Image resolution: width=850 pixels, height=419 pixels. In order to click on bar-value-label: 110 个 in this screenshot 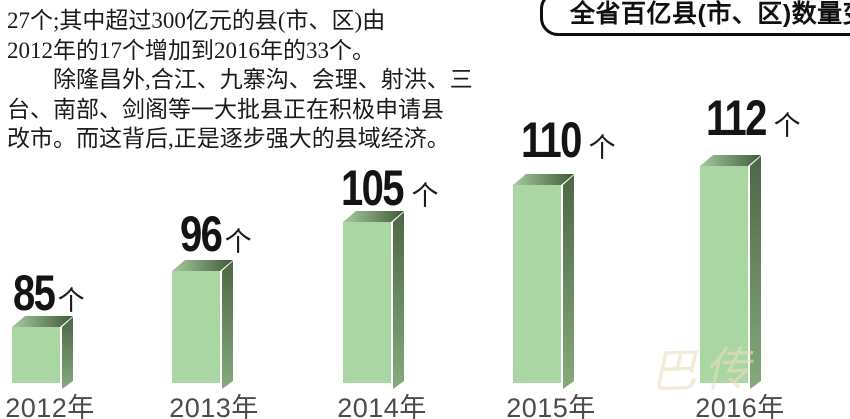, I will do `click(568, 140)`.